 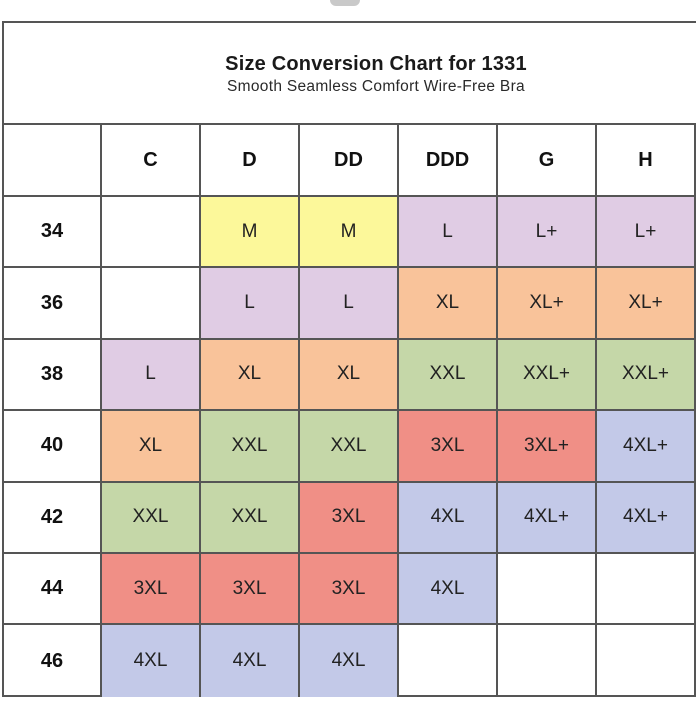 What do you see at coordinates (53, 447) in the screenshot?
I see `band-header: 40` at bounding box center [53, 447].